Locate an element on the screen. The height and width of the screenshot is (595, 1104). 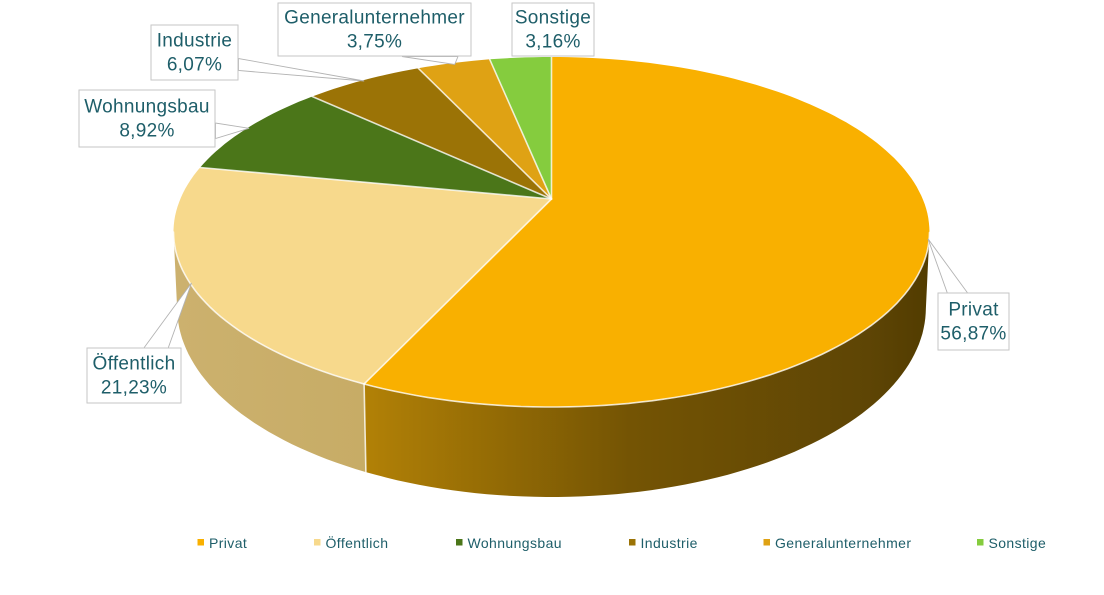
svg-text: 56,87% is located at coordinates (973, 334).